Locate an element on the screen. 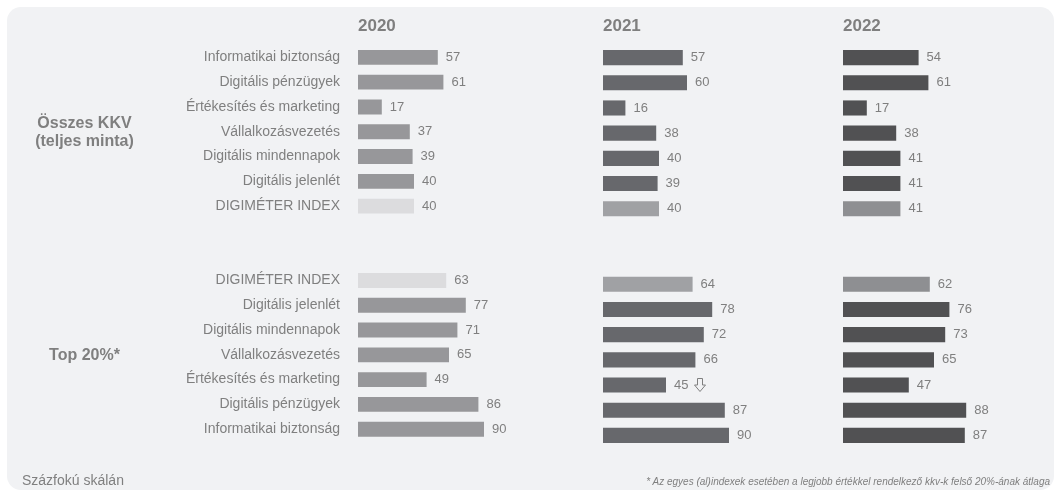 Image resolution: width=1054 pixels, height=492 pixels. data-label: 73 is located at coordinates (960, 334).